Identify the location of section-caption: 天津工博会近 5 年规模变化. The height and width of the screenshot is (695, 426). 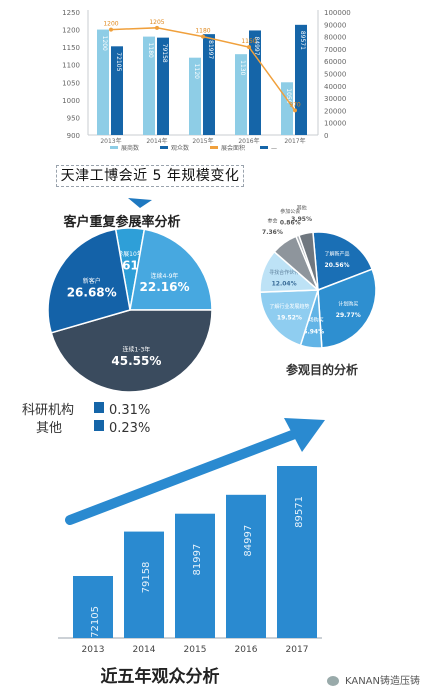
(150, 176).